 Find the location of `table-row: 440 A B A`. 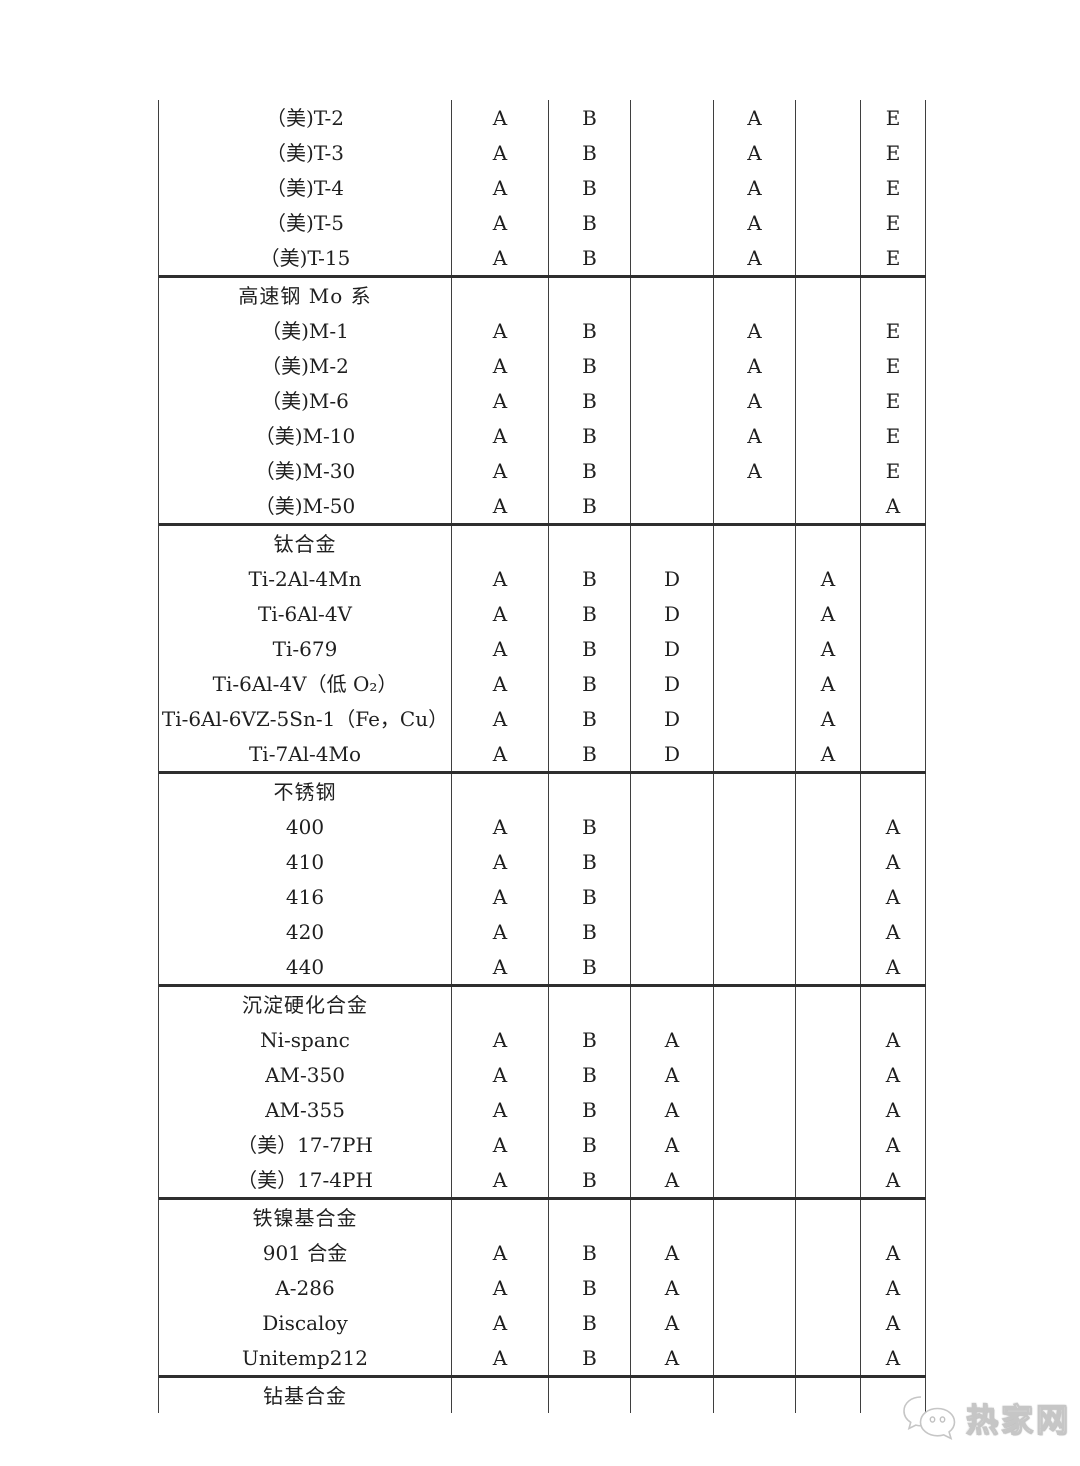

table-row: 440 A B A is located at coordinates (542, 966).